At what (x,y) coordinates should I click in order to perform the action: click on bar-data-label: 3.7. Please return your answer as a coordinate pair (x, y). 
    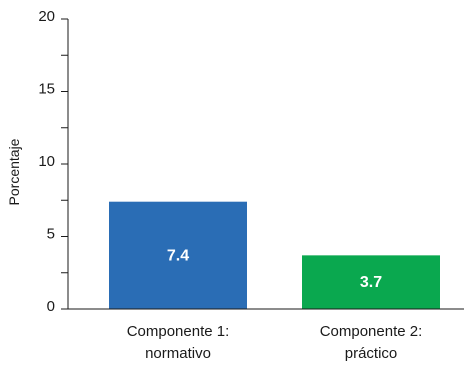
    Looking at the image, I should click on (371, 282).